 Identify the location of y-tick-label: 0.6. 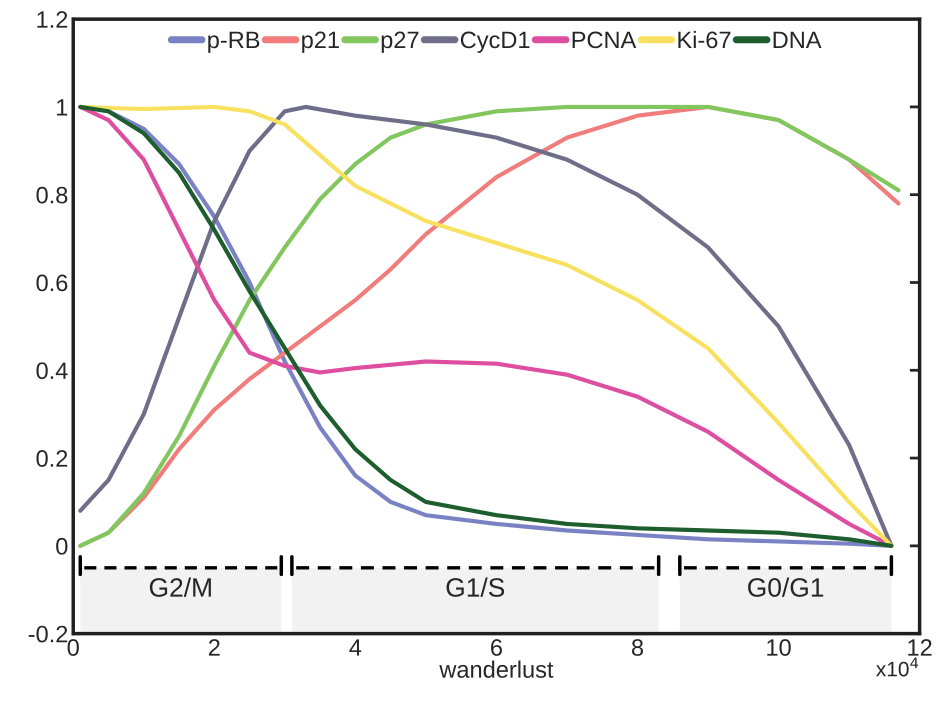
(52, 283).